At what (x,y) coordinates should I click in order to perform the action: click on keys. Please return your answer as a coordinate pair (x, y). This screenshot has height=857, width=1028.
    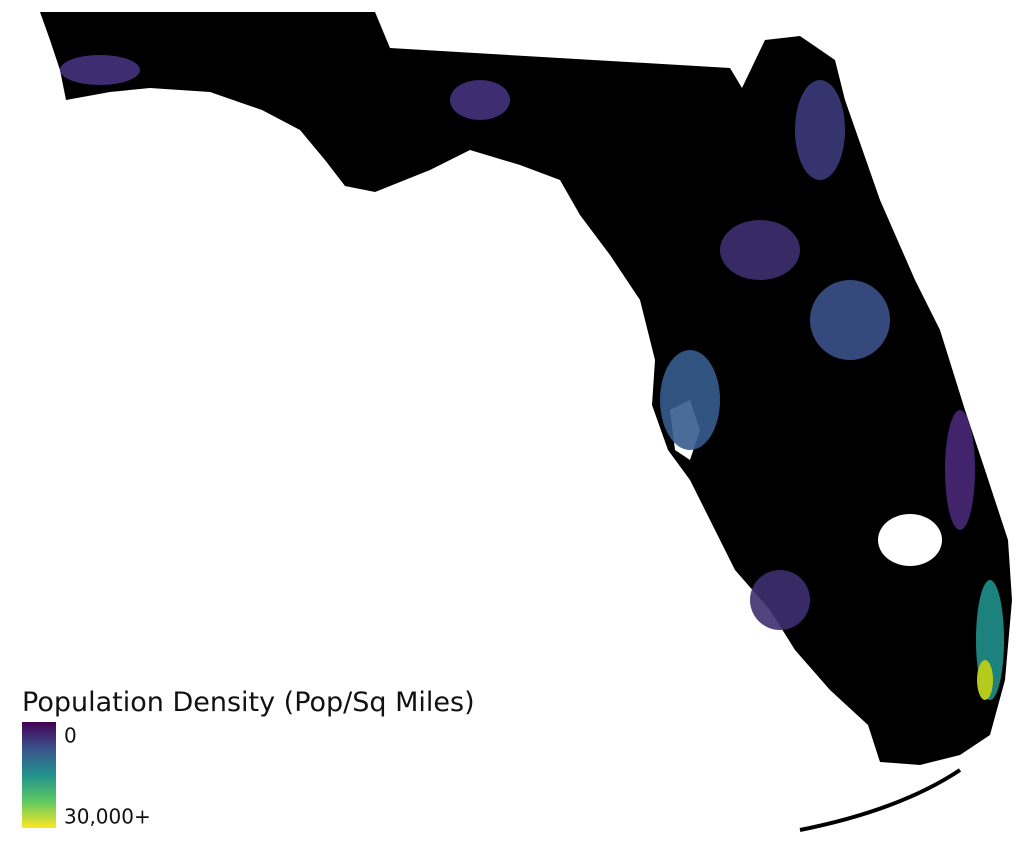
    Looking at the image, I should click on (880, 800).